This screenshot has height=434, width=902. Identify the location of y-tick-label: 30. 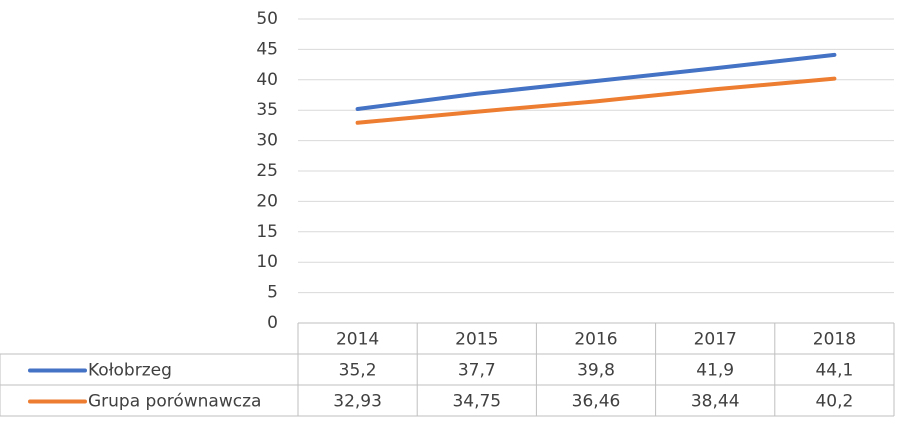
(267, 141).